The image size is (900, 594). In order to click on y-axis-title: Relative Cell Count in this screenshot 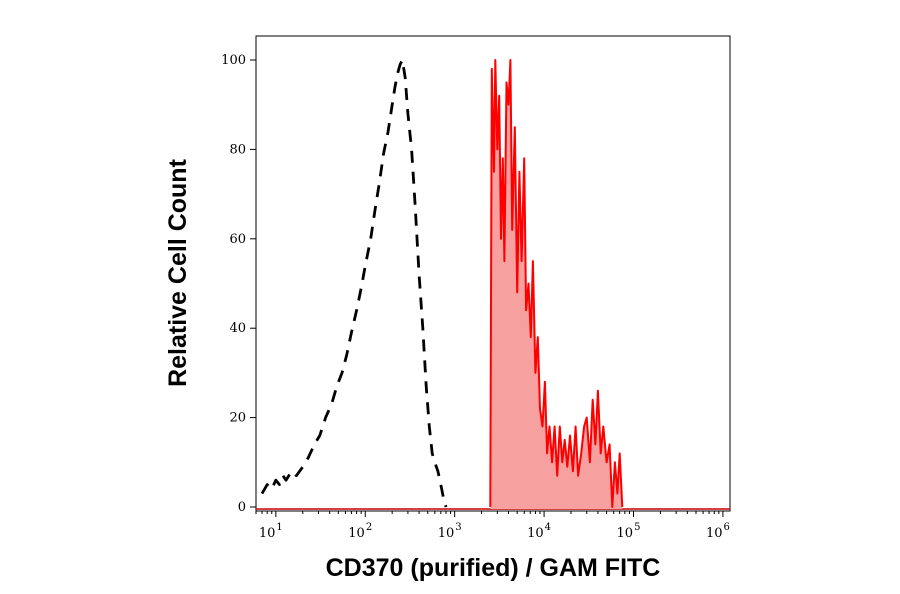, I will do `click(178, 272)`.